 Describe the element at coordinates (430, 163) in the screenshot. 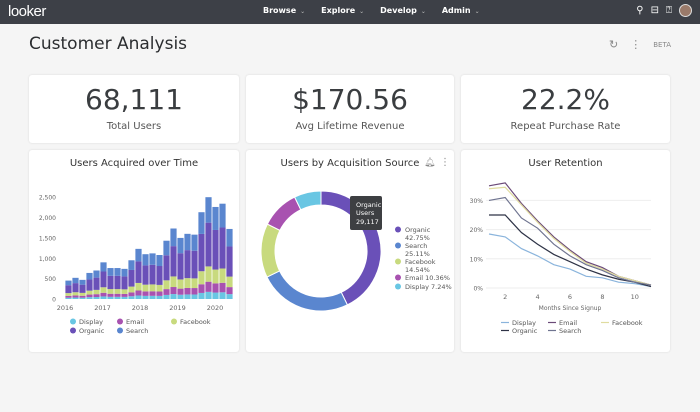

I see `alert-bell-icon: 🔔︎` at that location.